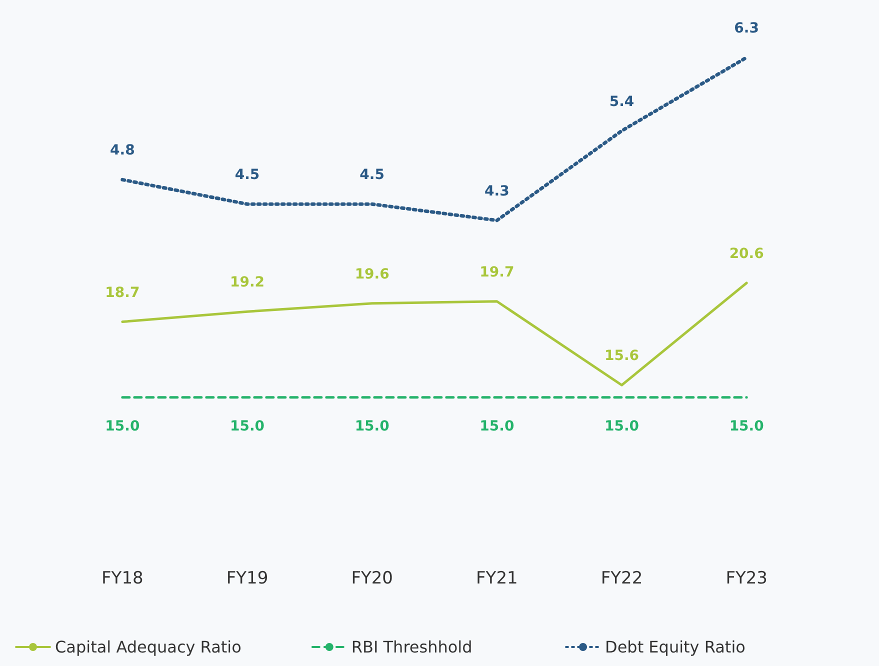  What do you see at coordinates (122, 292) in the screenshot?
I see `data-label: 18.7` at bounding box center [122, 292].